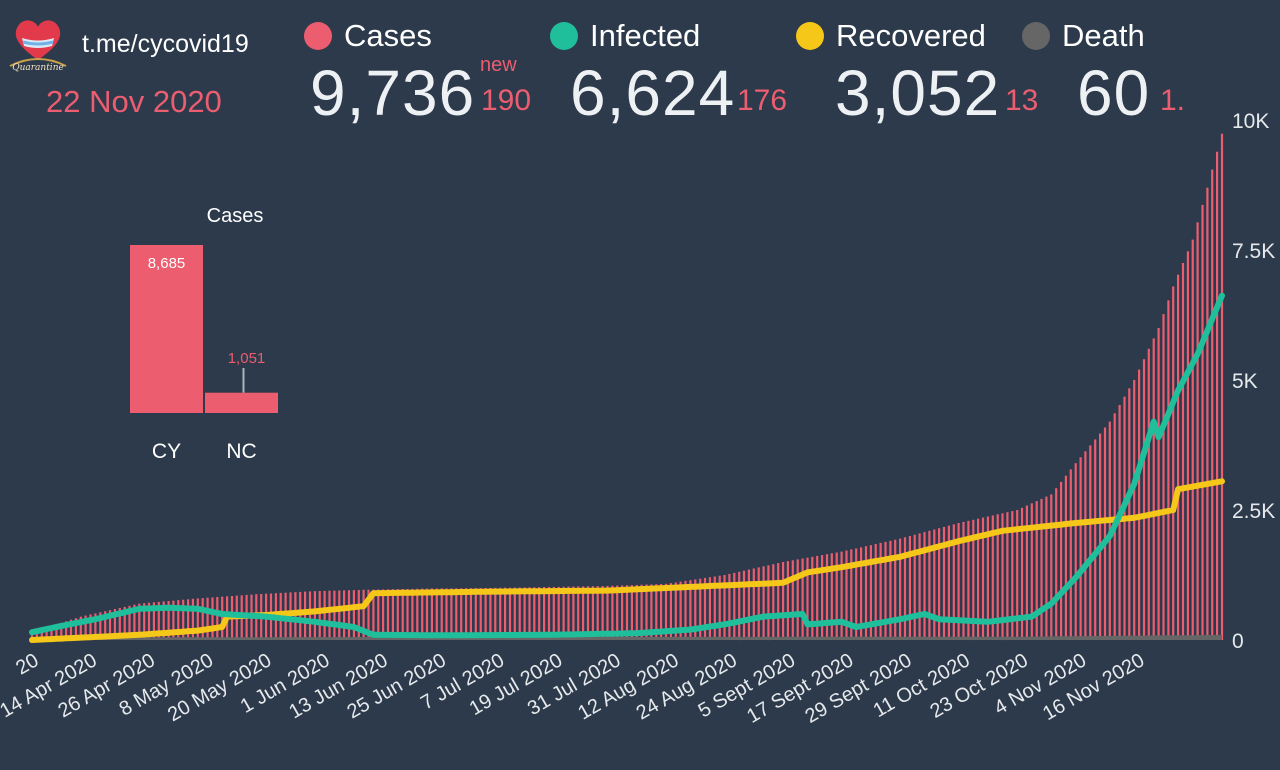 This screenshot has width=1280, height=770. I want to click on recovered-dot-icon, so click(810, 36).